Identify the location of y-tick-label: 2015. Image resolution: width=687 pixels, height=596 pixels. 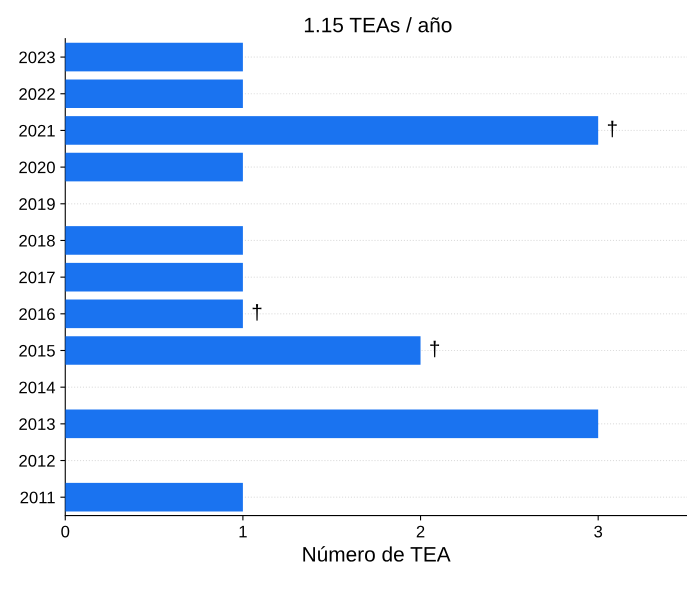
(37, 350).